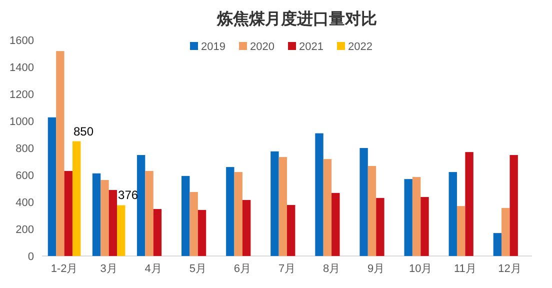 Image resolution: width=552 pixels, height=288 pixels. I want to click on x-tick-label: 10月, so click(420, 269).